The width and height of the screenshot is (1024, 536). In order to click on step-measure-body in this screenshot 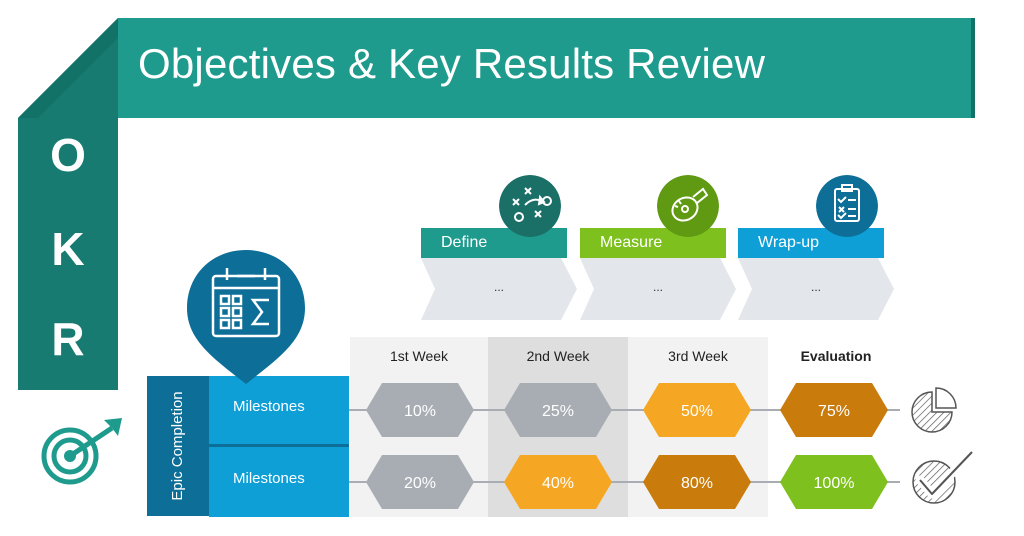, I will do `click(658, 289)`.